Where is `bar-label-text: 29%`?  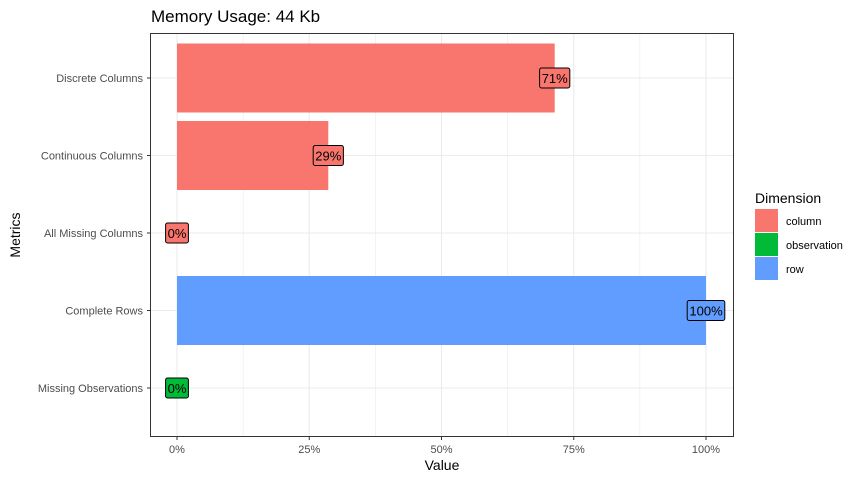
bar-label-text: 29% is located at coordinates (328, 156).